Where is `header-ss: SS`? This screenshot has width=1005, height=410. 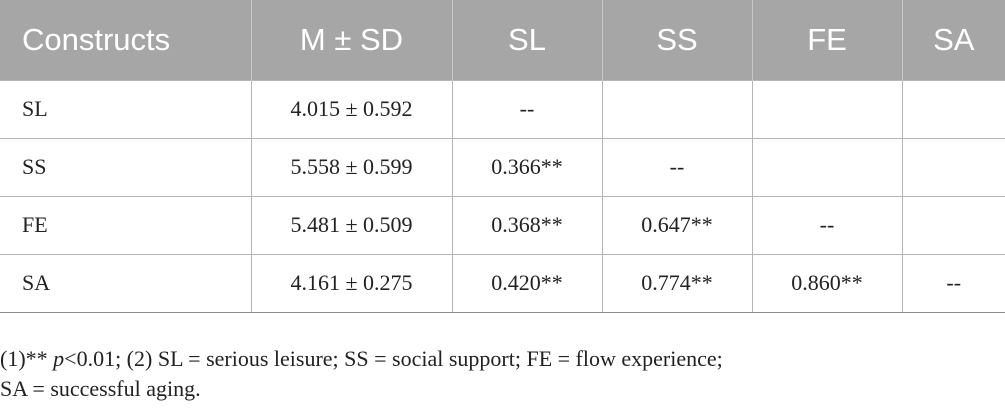
header-ss: SS is located at coordinates (676, 40).